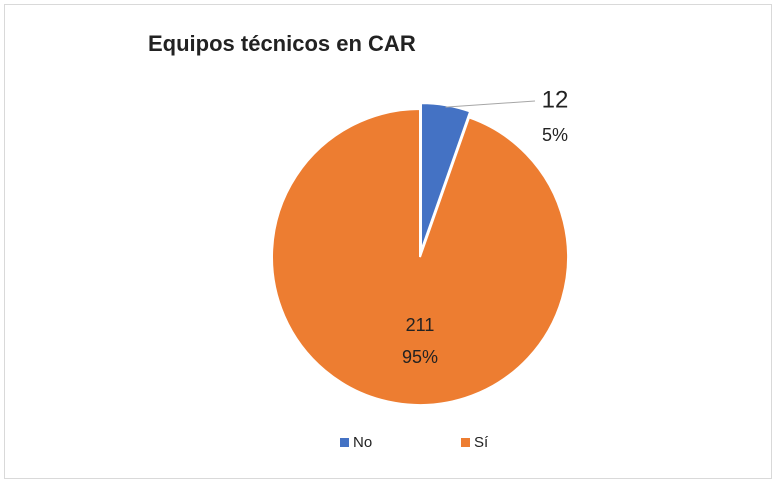 The image size is (777, 484). I want to click on legend-label: No, so click(362, 442).